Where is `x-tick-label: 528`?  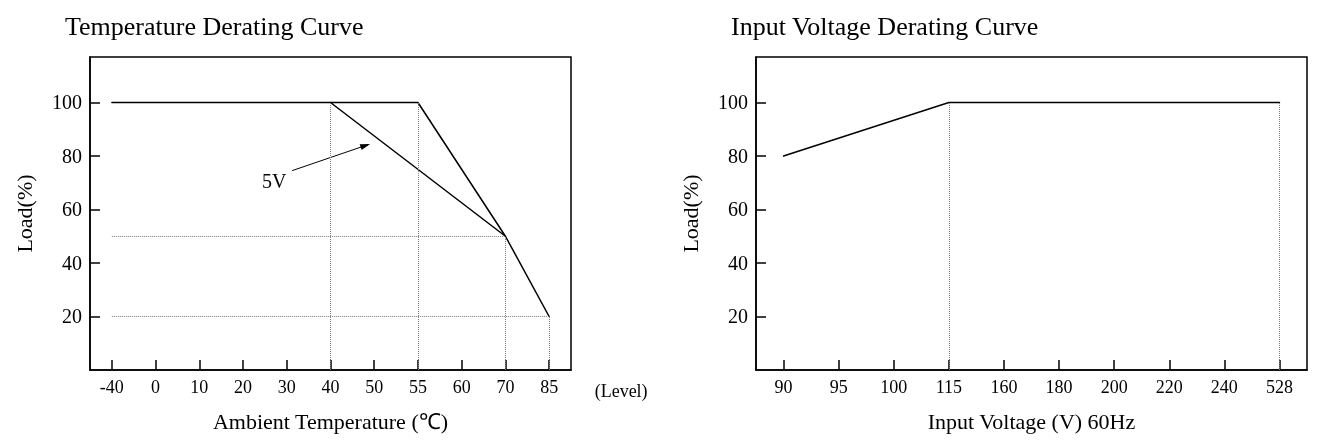 x-tick-label: 528 is located at coordinates (1279, 387).